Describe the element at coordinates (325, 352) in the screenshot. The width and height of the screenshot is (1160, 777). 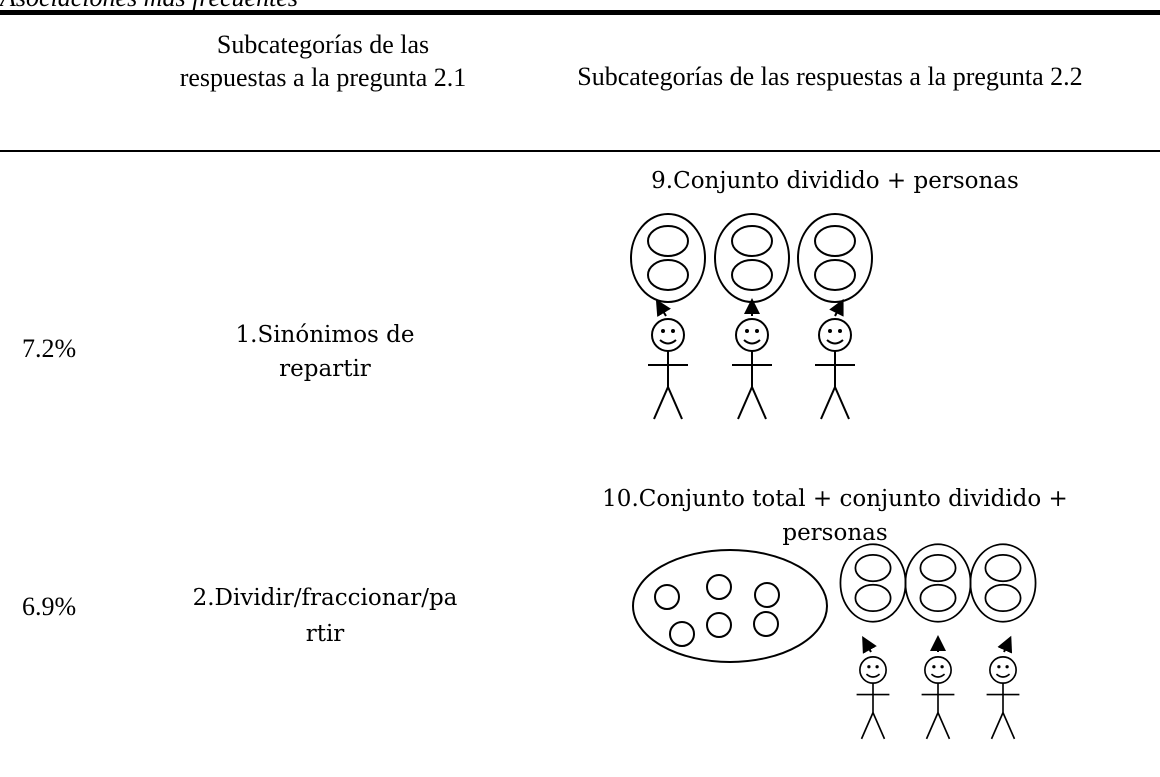
I see `subcategory-cell: 1.Sinónimos de repartir` at that location.